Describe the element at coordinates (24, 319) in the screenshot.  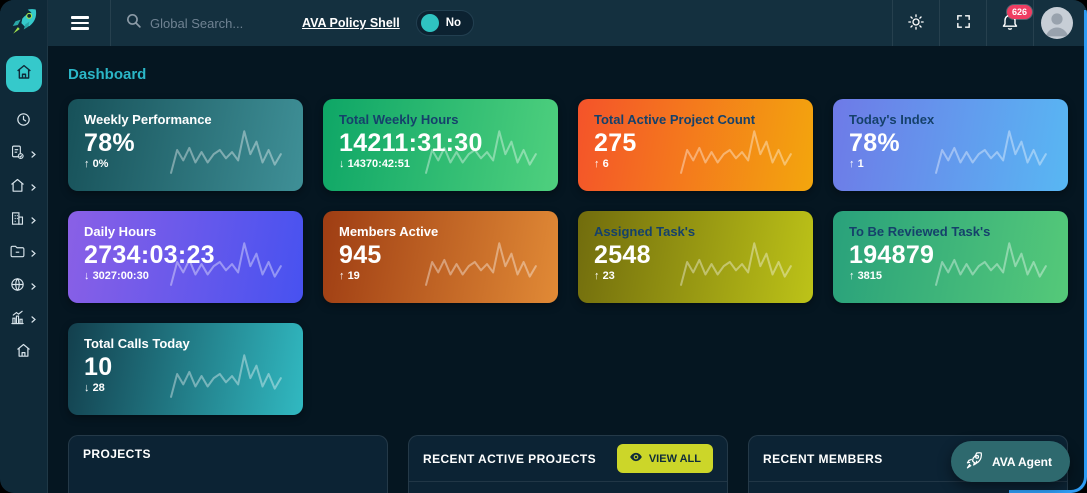
I see `sidebar-item-analytics` at that location.